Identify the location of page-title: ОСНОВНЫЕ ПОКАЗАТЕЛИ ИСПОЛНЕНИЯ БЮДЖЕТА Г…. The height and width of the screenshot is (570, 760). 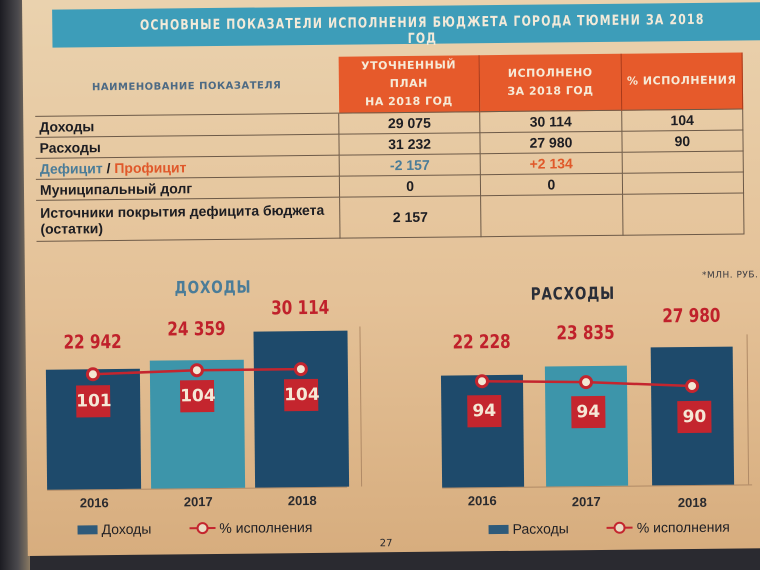
(422, 29).